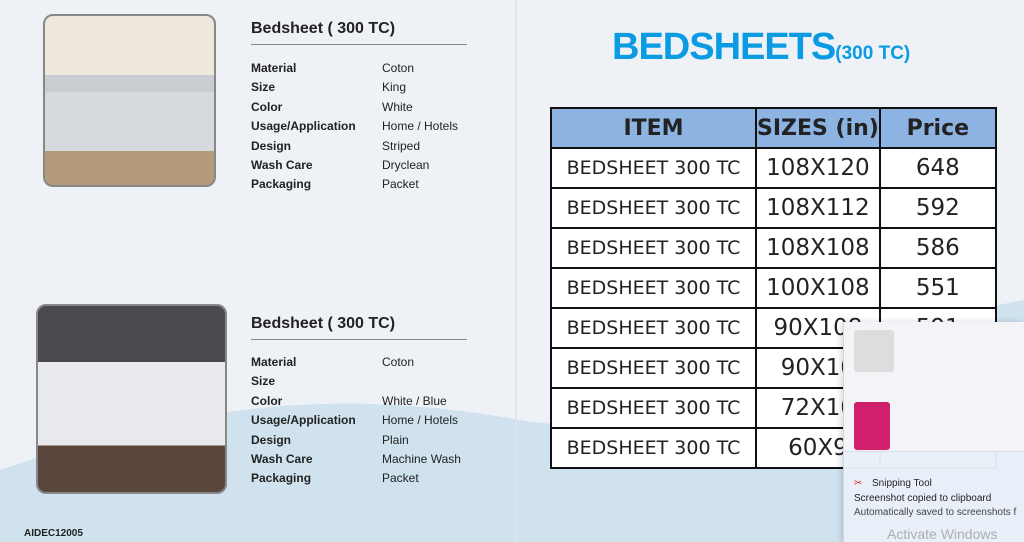 The width and height of the screenshot is (1024, 542). Describe the element at coordinates (356, 459) in the screenshot. I see `spec-row: Wash Care Machine Wash` at that location.